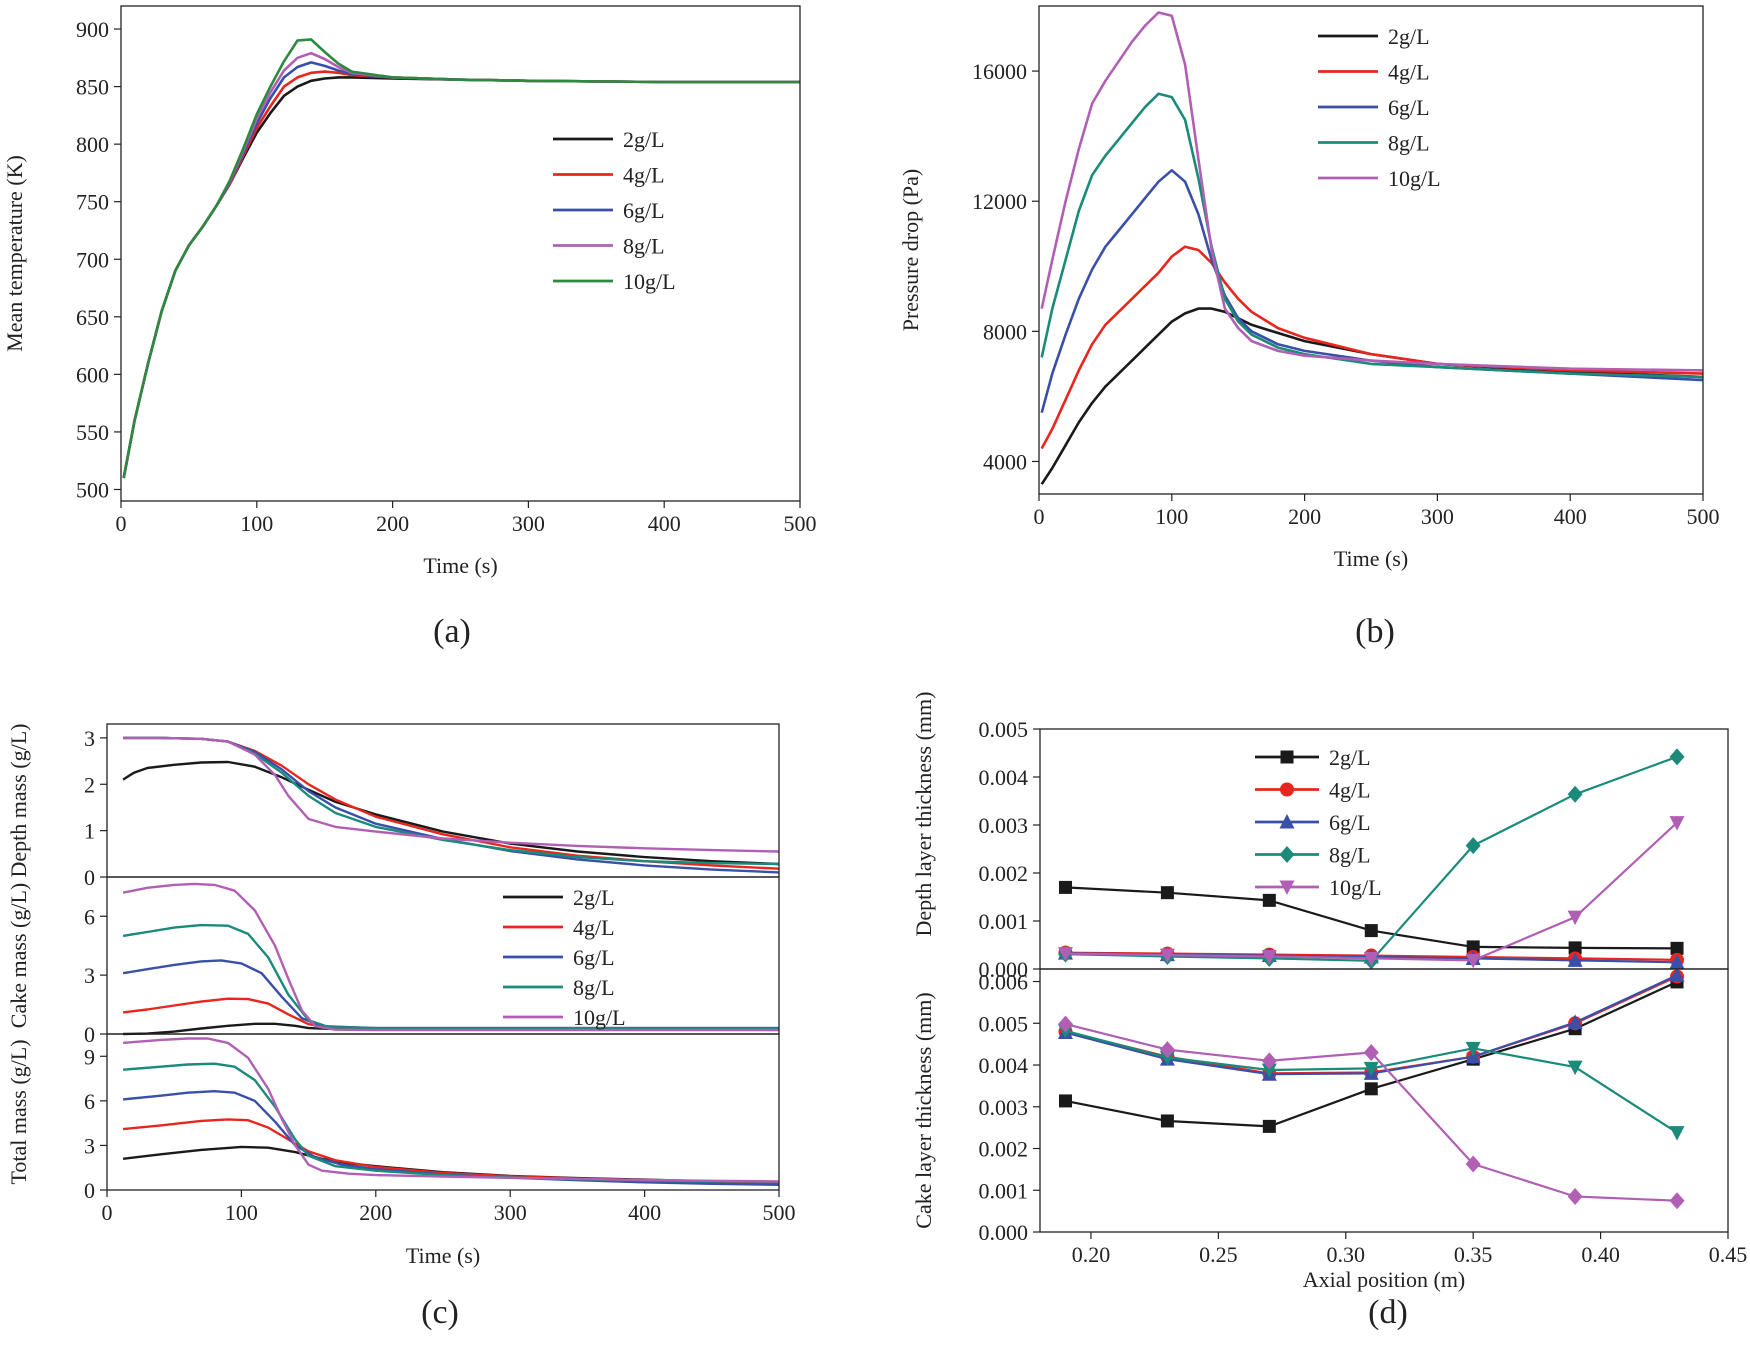 Image resolution: width=1750 pixels, height=1355 pixels. I want to click on series-c1-10g/L, so click(450, 957).